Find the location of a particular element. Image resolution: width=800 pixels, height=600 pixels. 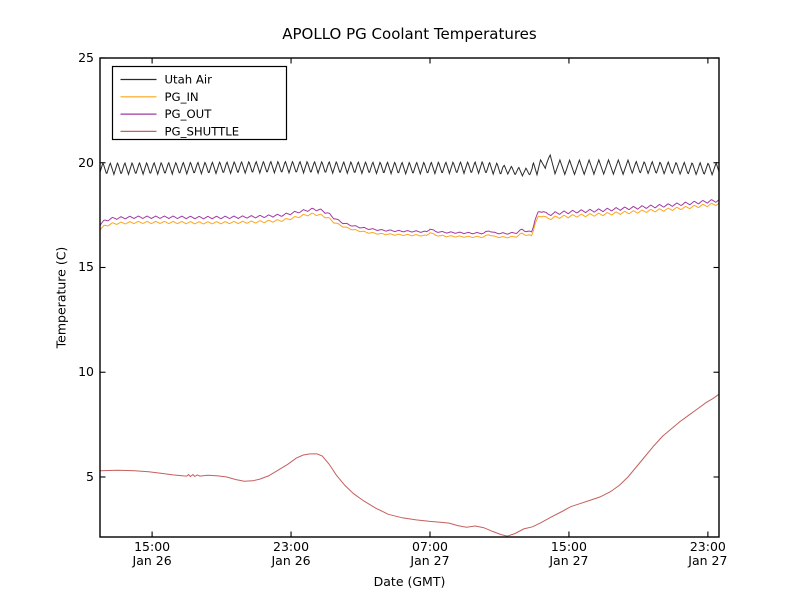

series-line-utah-air is located at coordinates (409, 165).